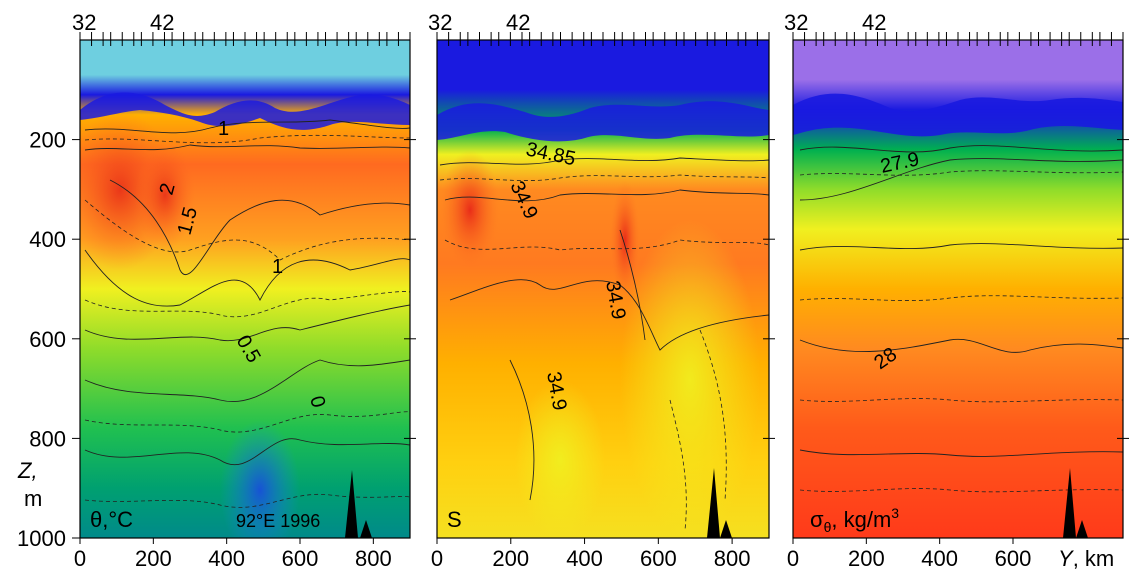 The width and height of the screenshot is (1138, 580). I want to click on panel-label-density: σθ, kg/m3, so click(854, 520).